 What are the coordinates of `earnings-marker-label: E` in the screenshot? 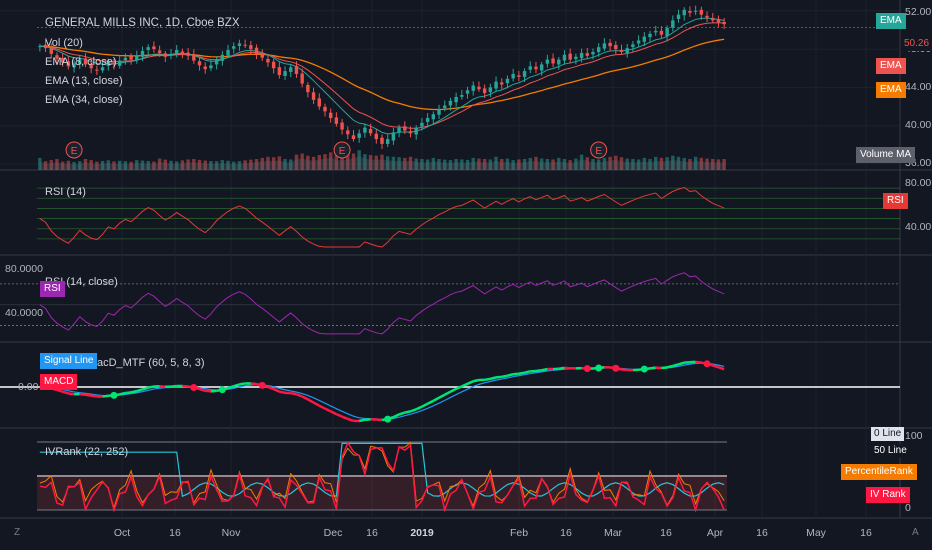 It's located at (74, 151).